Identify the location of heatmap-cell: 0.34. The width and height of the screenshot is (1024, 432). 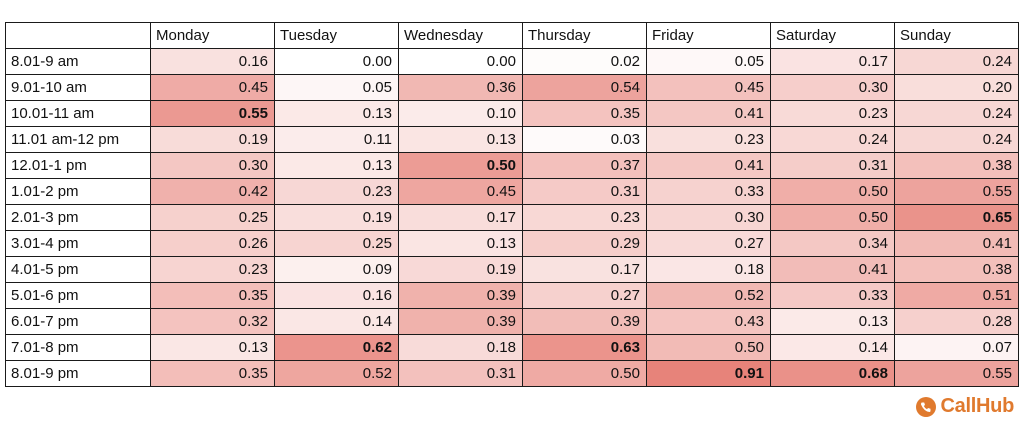
(832, 243).